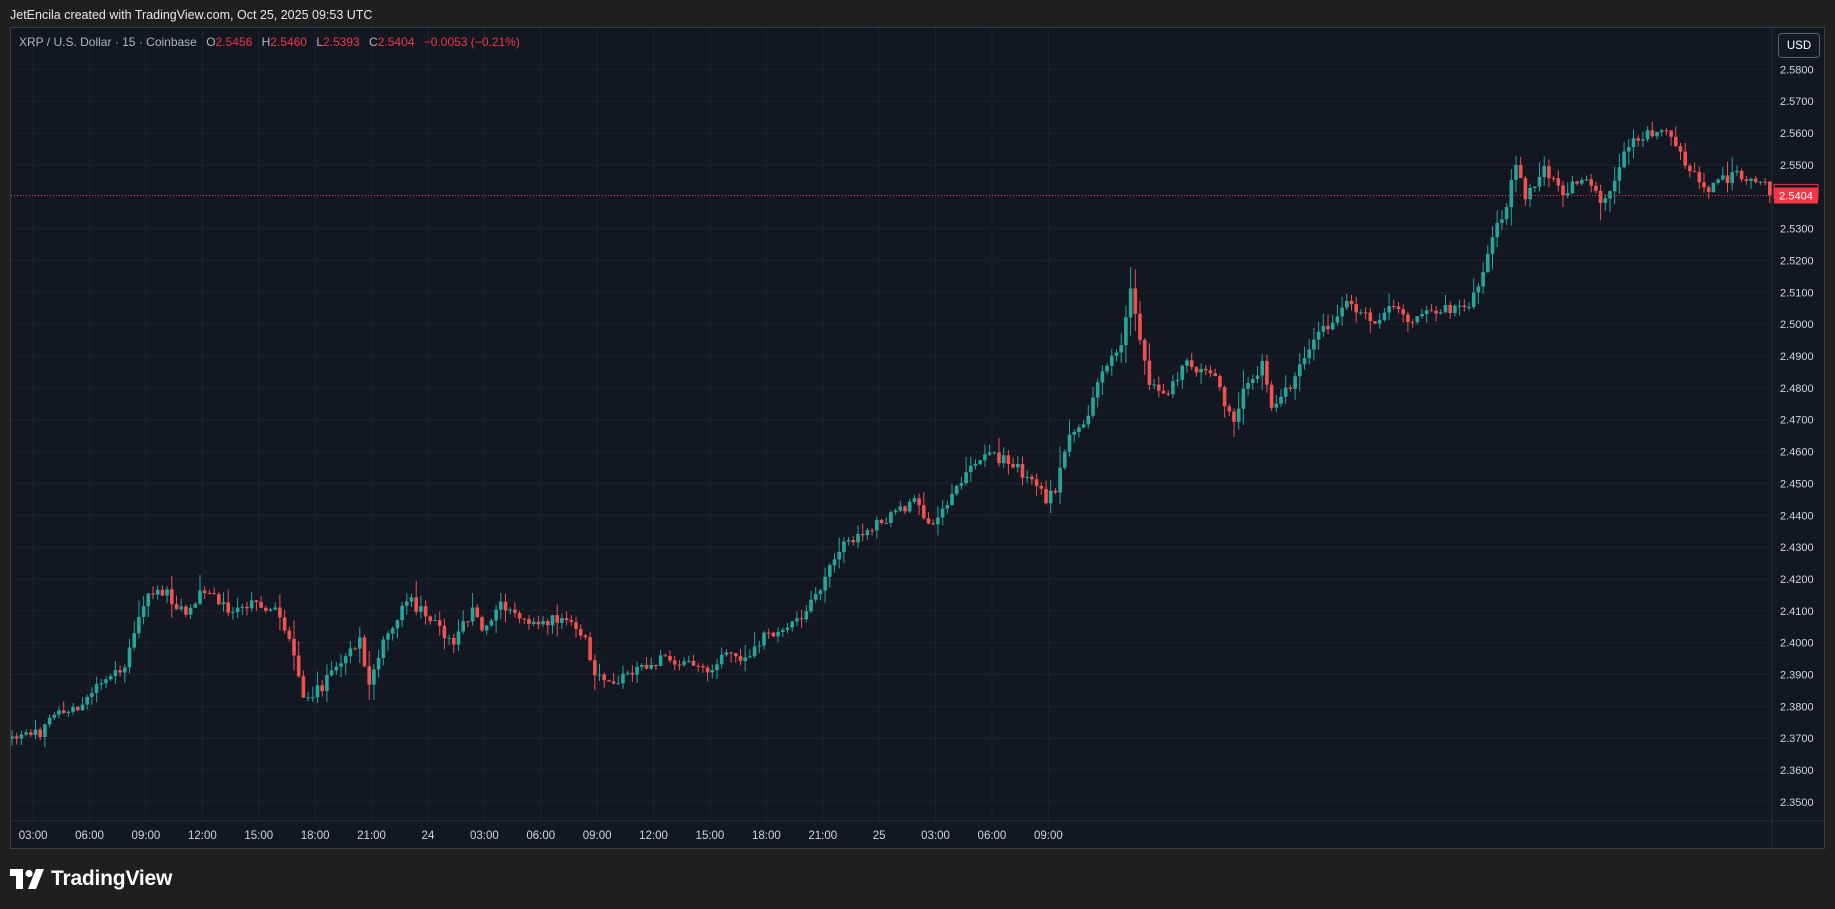 This screenshot has width=1835, height=909. Describe the element at coordinates (1797, 357) in the screenshot. I see `y-tick-label: 2.4900` at that location.